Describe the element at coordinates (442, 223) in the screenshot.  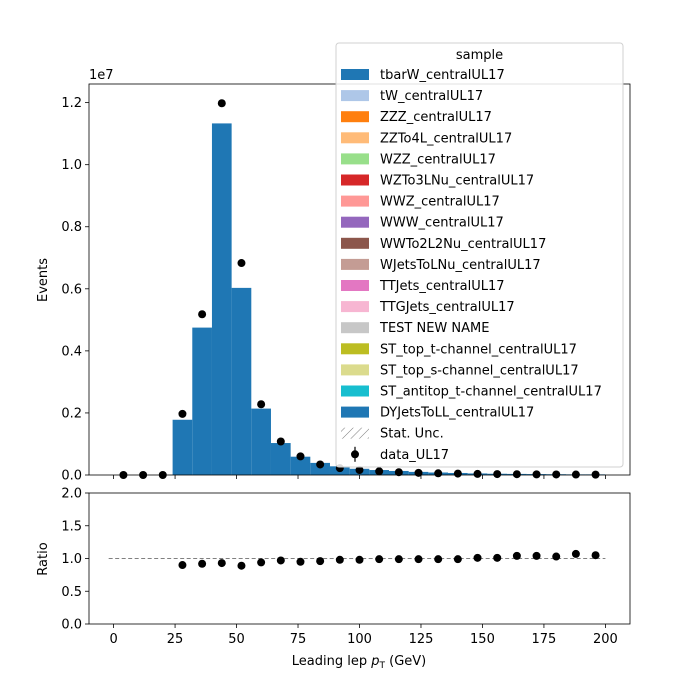
I see `legend-label: WWW_centralUL17` at that location.